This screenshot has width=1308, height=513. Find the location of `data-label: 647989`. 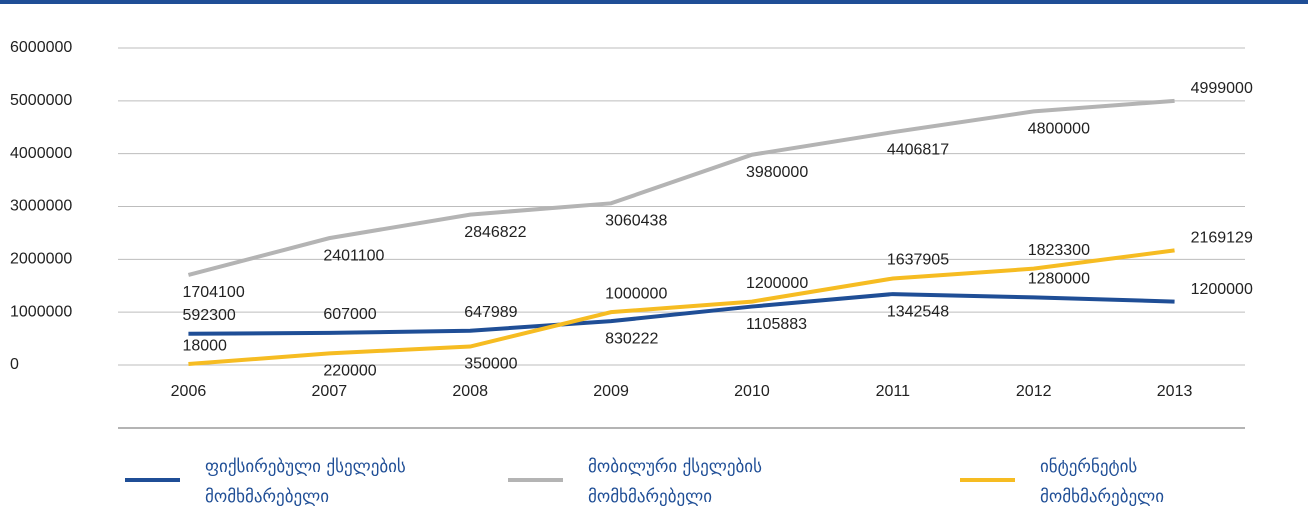

data-label: 647989 is located at coordinates (490, 312).